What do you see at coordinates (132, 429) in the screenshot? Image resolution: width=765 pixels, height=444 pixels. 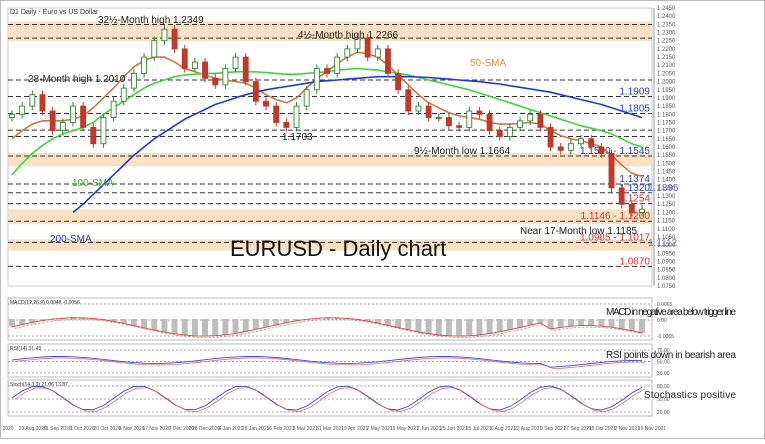 I see `date-tick-label: 6 Nov 2020` at bounding box center [132, 429].